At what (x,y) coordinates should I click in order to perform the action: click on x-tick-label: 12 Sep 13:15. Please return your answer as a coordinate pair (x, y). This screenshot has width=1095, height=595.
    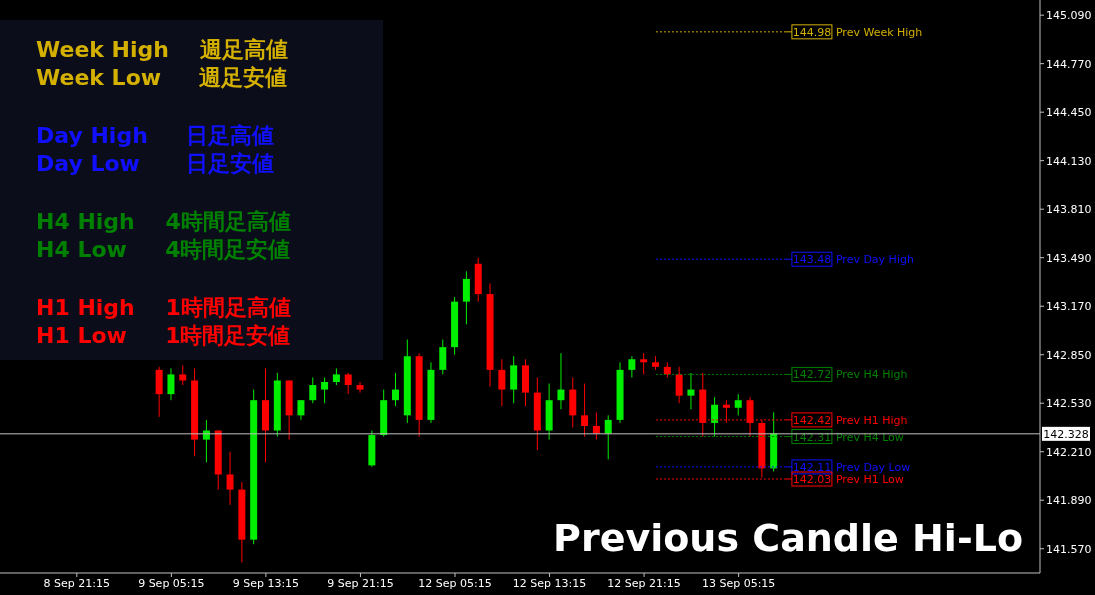
    Looking at the image, I should click on (549, 583).